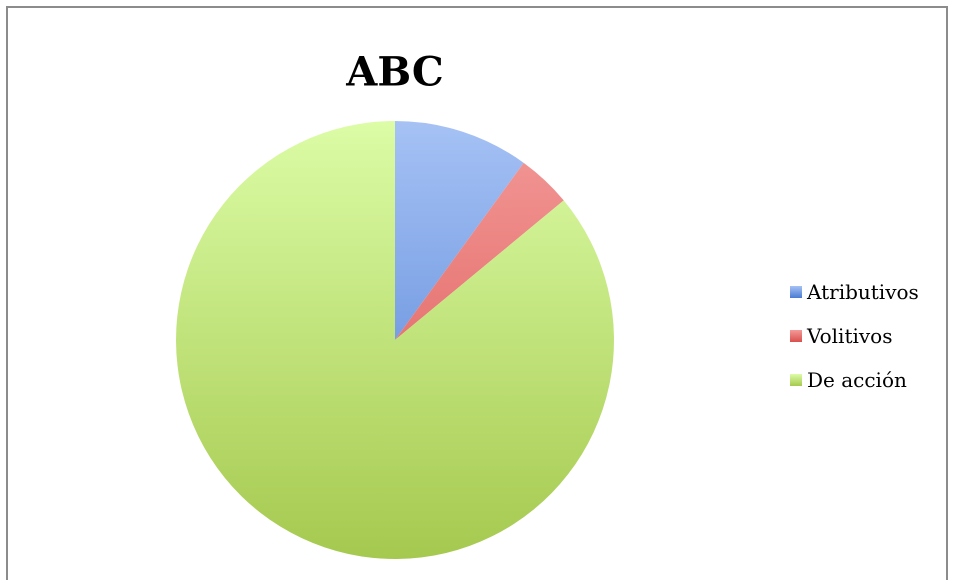 The height and width of the screenshot is (580, 956). I want to click on legend-item: Volitivos, so click(854, 336).